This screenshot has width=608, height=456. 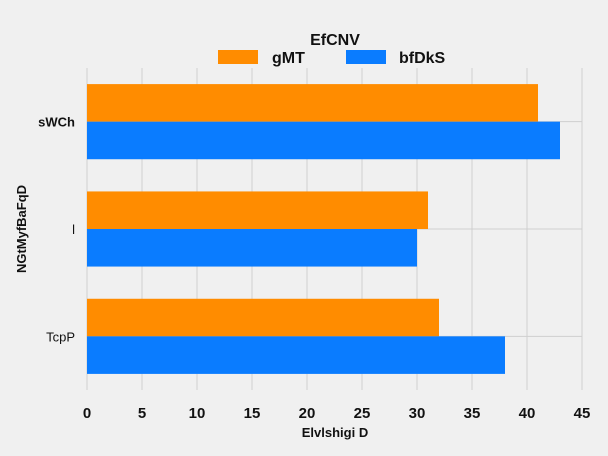 What do you see at coordinates (582, 413) in the screenshot?
I see `x-tick-label: 45` at bounding box center [582, 413].